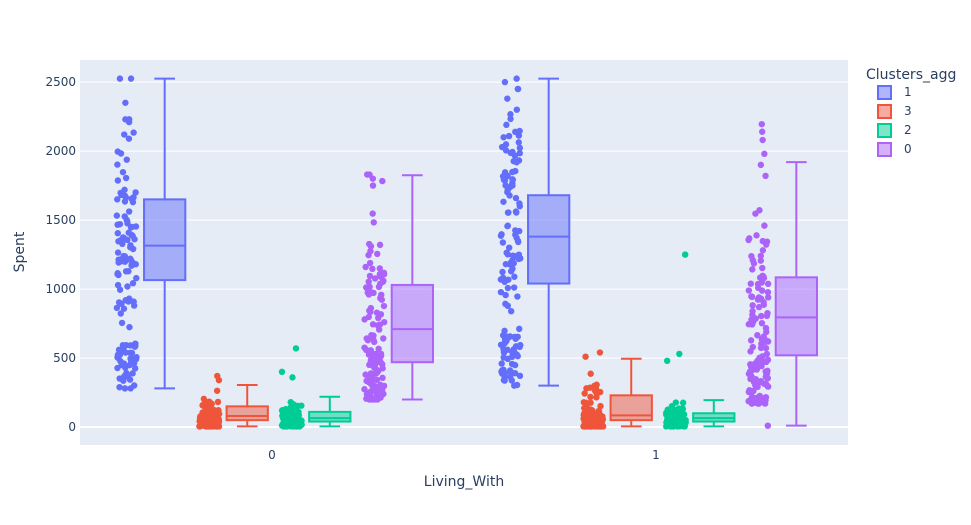  What do you see at coordinates (908, 149) in the screenshot?
I see `legend-label: 0` at bounding box center [908, 149].